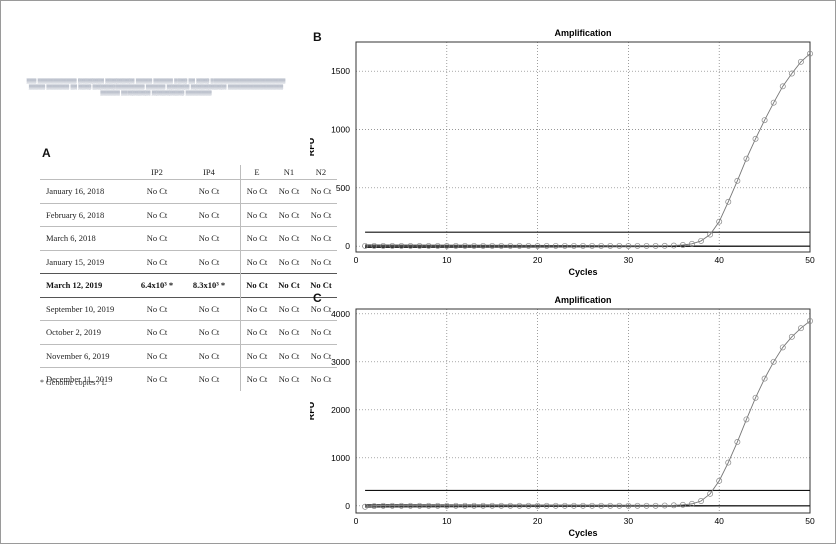 This screenshot has height=544, width=836. I want to click on table-cell-date: January 15, 2019, so click(88, 261).